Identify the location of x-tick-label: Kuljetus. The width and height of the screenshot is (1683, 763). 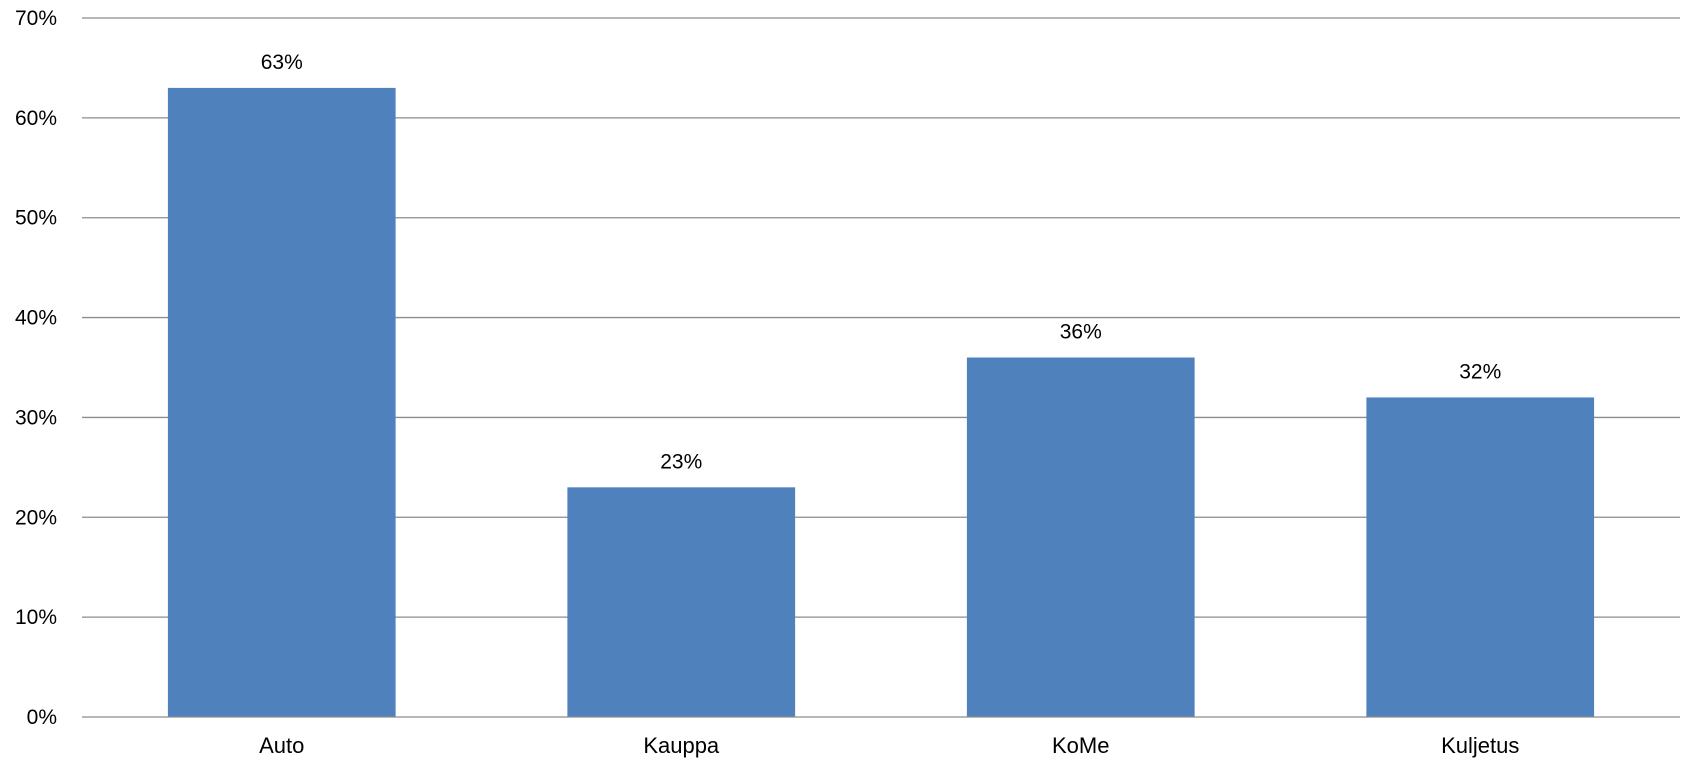
(1480, 745).